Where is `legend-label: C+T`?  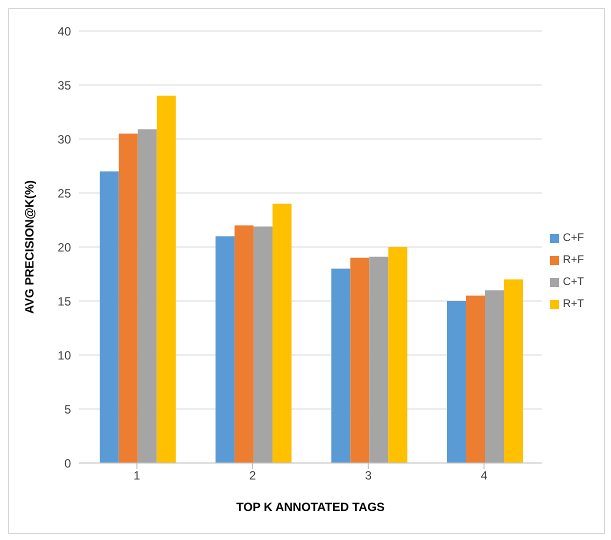
legend-label: C+T is located at coordinates (573, 282).